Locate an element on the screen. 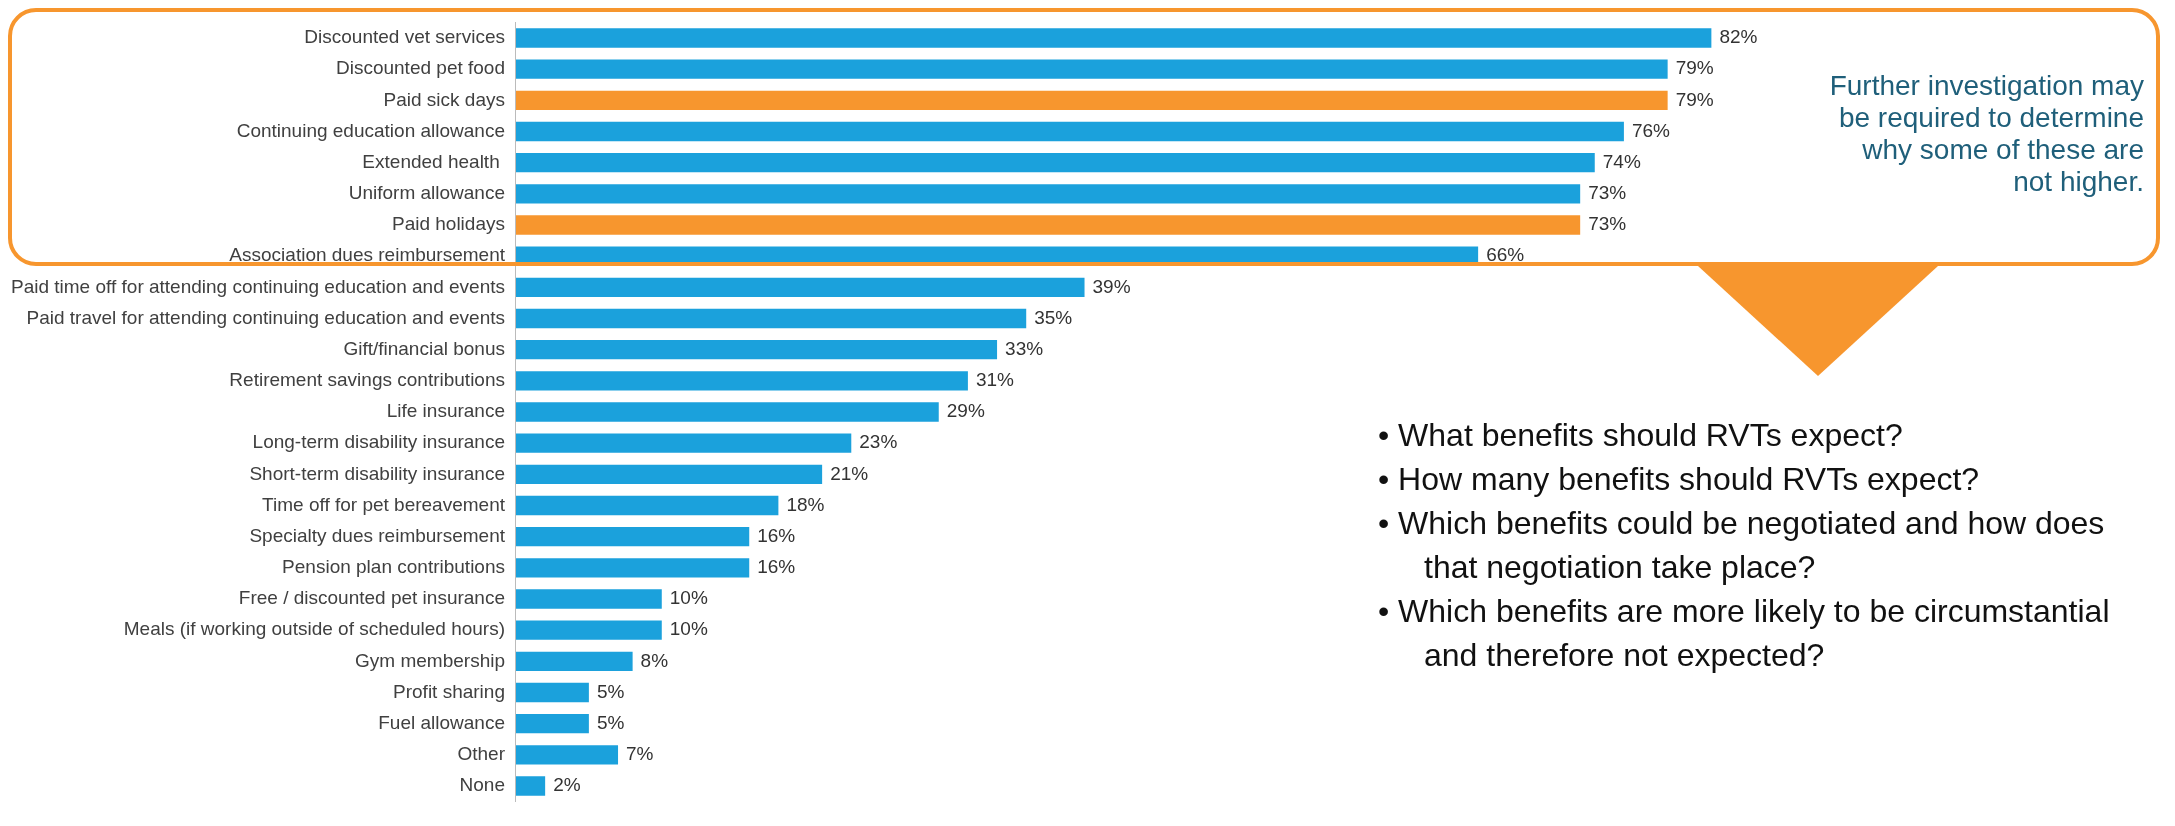 The image size is (2175, 826). data-label: 82% is located at coordinates (1738, 37).